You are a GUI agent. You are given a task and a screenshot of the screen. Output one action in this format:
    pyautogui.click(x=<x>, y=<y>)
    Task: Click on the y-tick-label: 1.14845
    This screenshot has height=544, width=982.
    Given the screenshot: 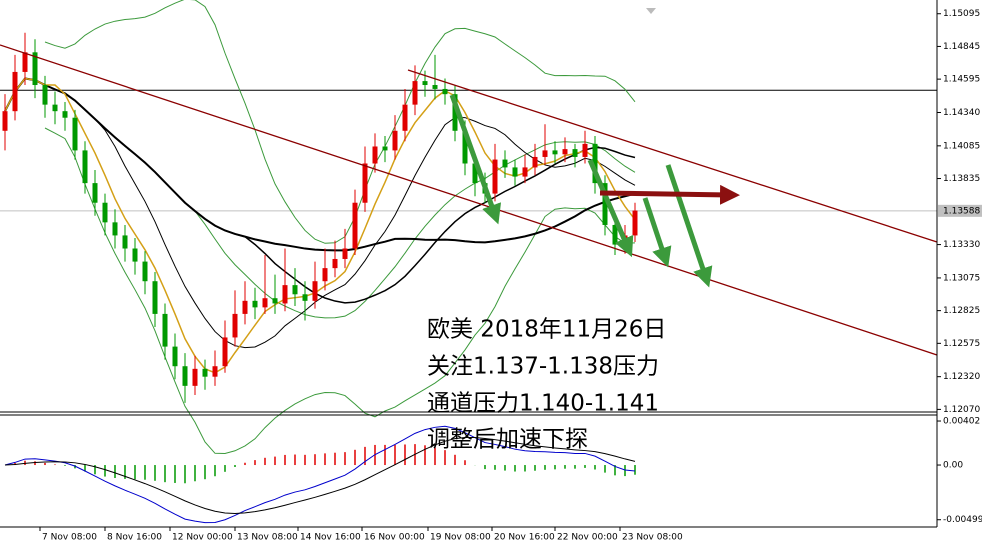 What is the action you would take?
    pyautogui.click(x=961, y=47)
    